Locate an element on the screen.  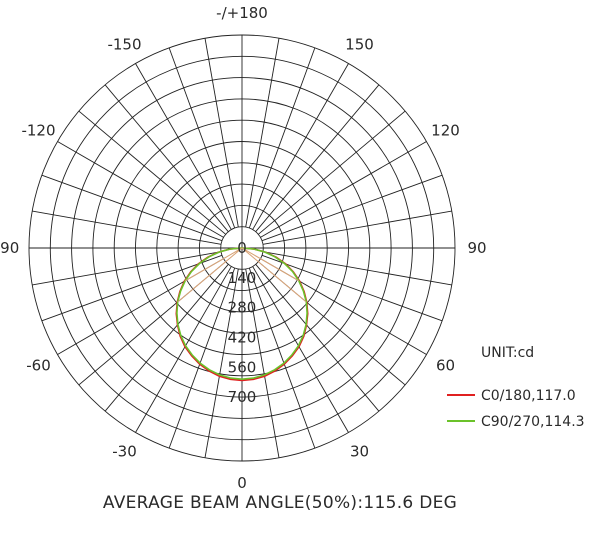
angle-label: 150 is located at coordinates (359, 45).